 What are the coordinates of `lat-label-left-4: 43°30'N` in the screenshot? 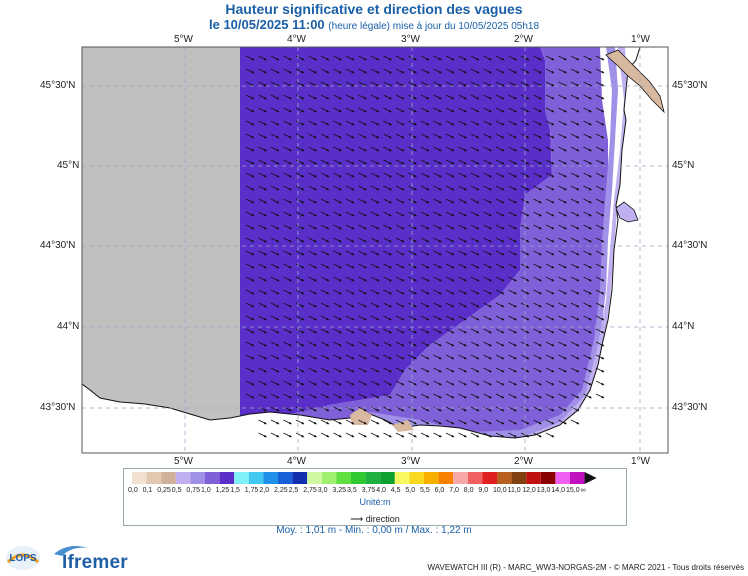 It's located at (58, 407).